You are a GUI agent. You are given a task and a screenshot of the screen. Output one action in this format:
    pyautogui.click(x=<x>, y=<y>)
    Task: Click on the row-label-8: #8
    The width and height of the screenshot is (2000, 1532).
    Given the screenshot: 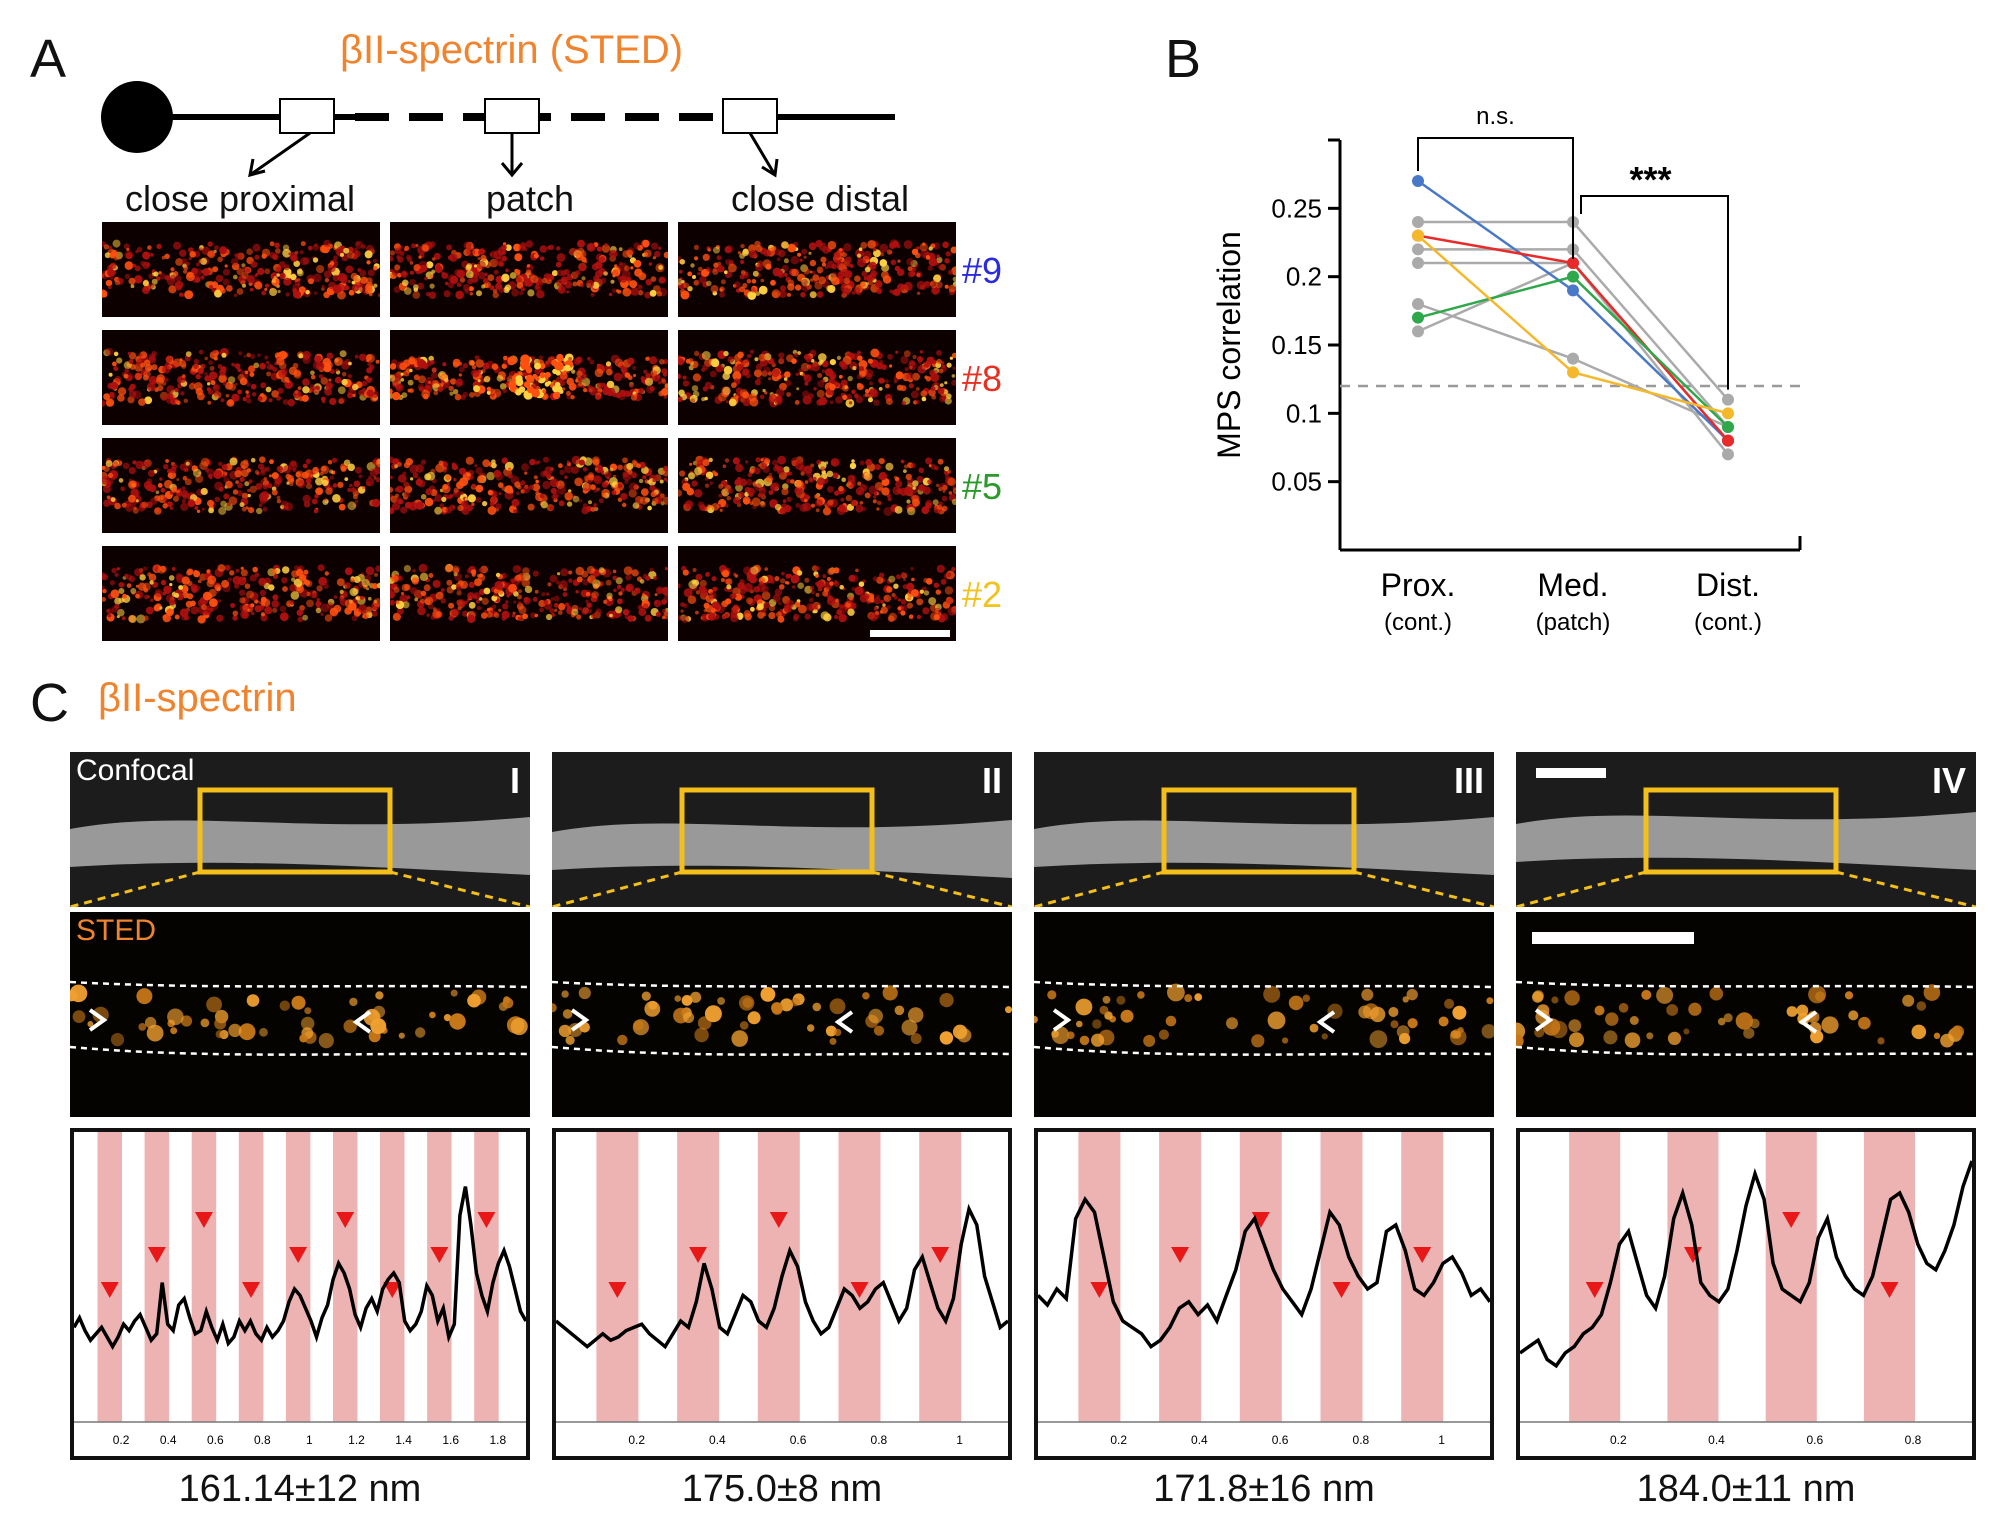 What is the action you would take?
    pyautogui.click(x=982, y=378)
    